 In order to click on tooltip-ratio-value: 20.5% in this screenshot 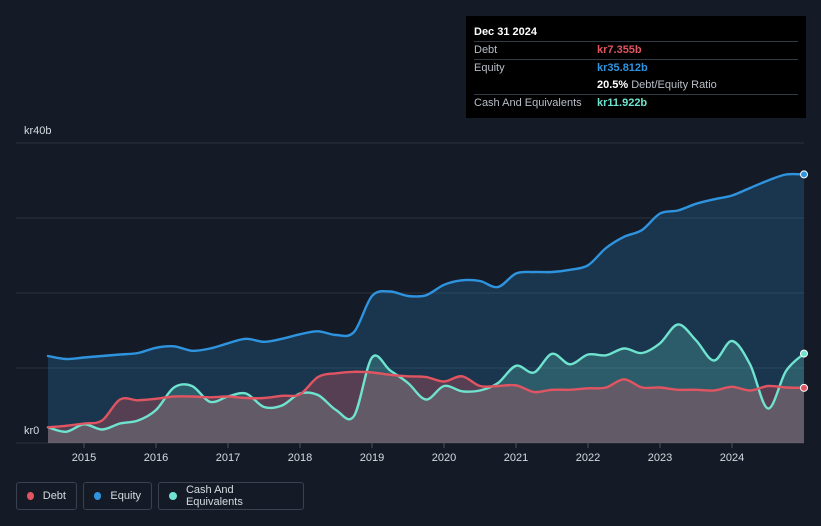, I will do `click(613, 85)`.